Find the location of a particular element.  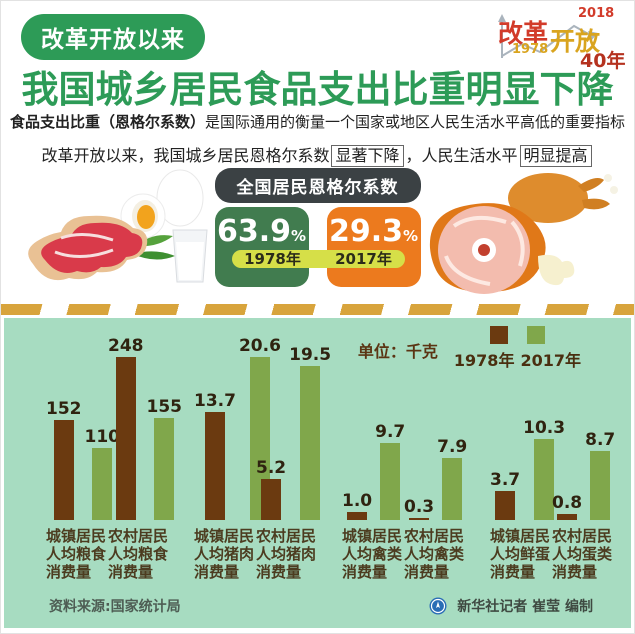

engel-2017-value: 29.3% is located at coordinates (374, 231).